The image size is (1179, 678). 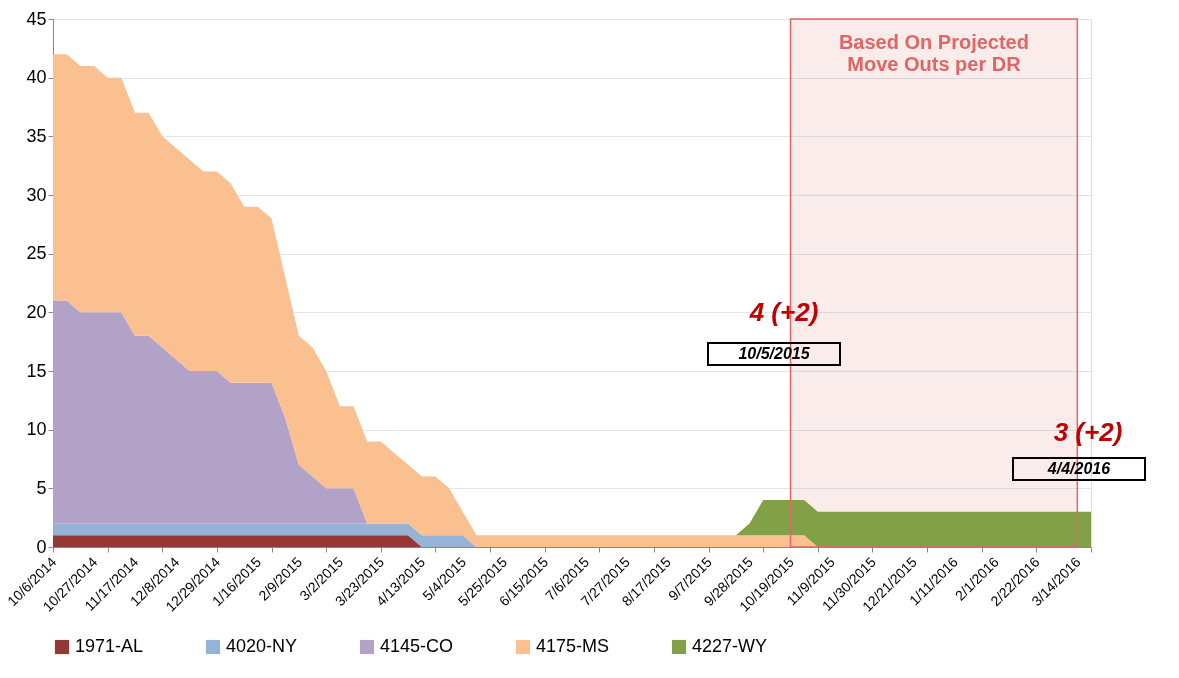 What do you see at coordinates (36, 429) in the screenshot?
I see `y-tick-label: 10` at bounding box center [36, 429].